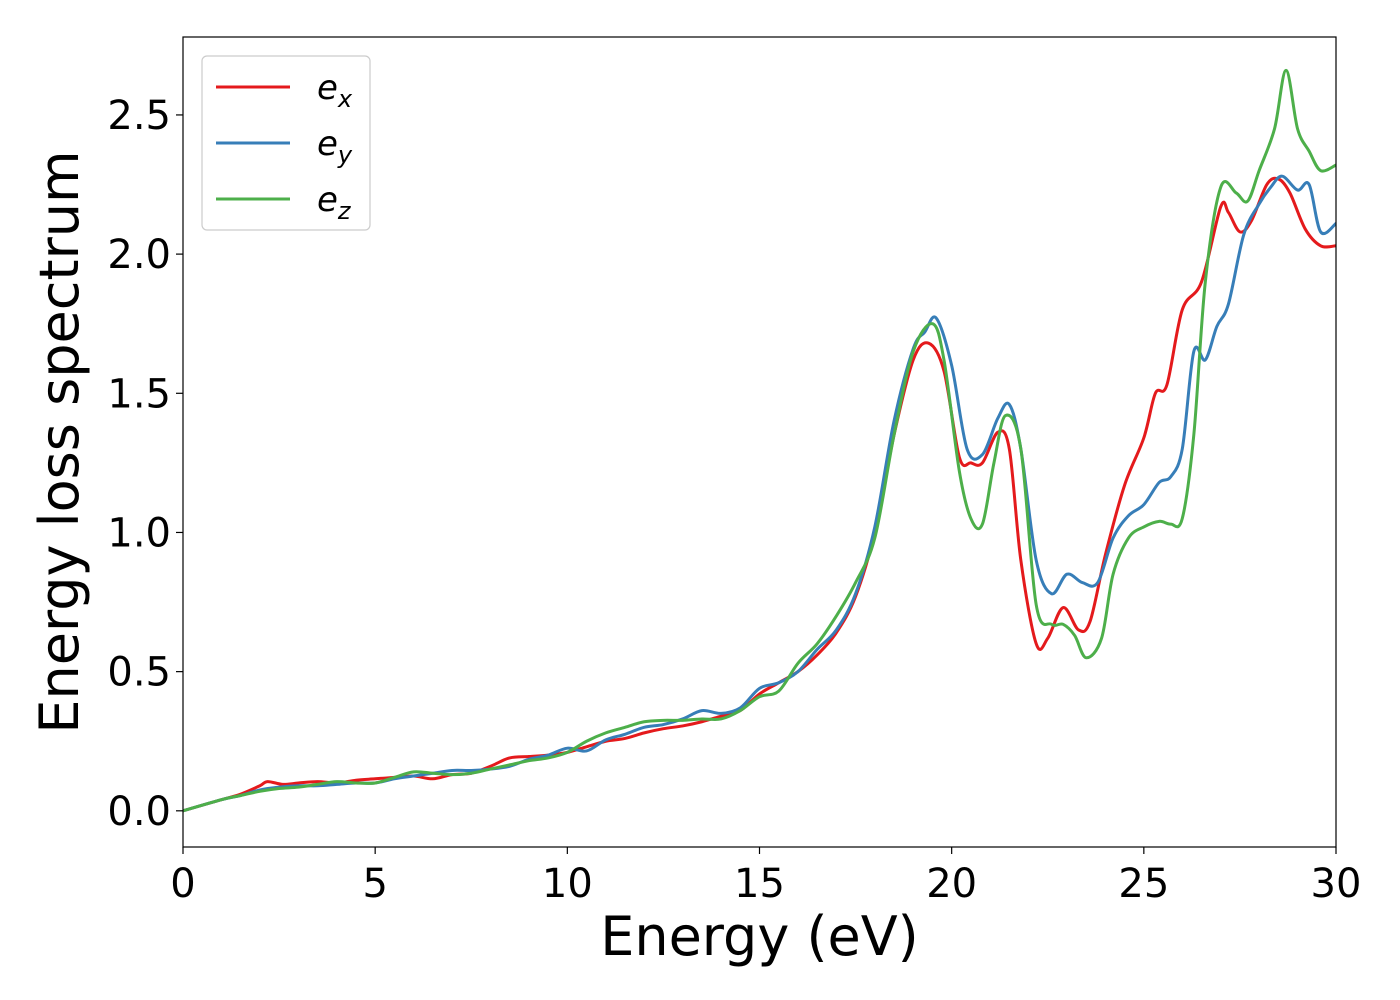 Image resolution: width=1400 pixels, height=1000 pixels. I want to click on x-tick-label: 5, so click(374, 884).